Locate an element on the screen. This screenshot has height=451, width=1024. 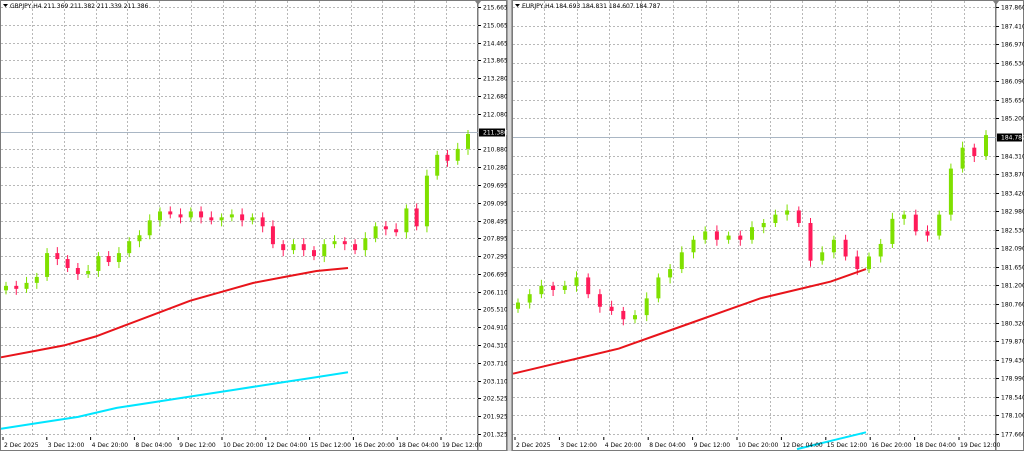
price-tick-label: 180.320 is located at coordinates (1012, 324).